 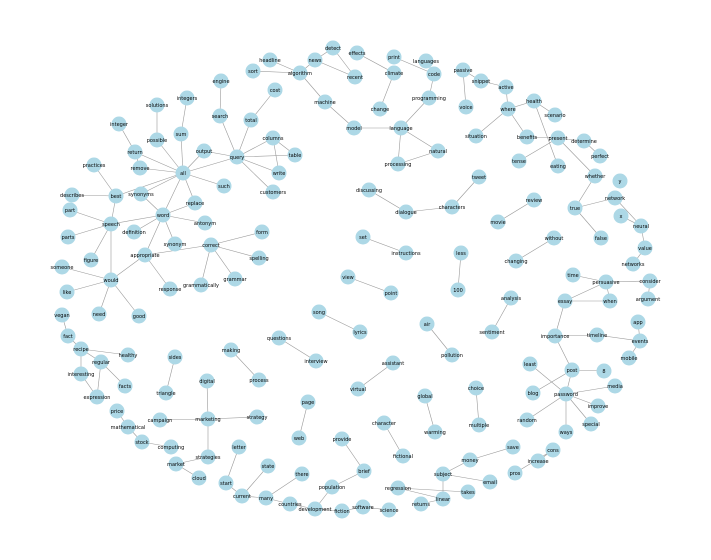 What do you see at coordinates (357, 53) in the screenshot?
I see `node-effects: effects` at bounding box center [357, 53].